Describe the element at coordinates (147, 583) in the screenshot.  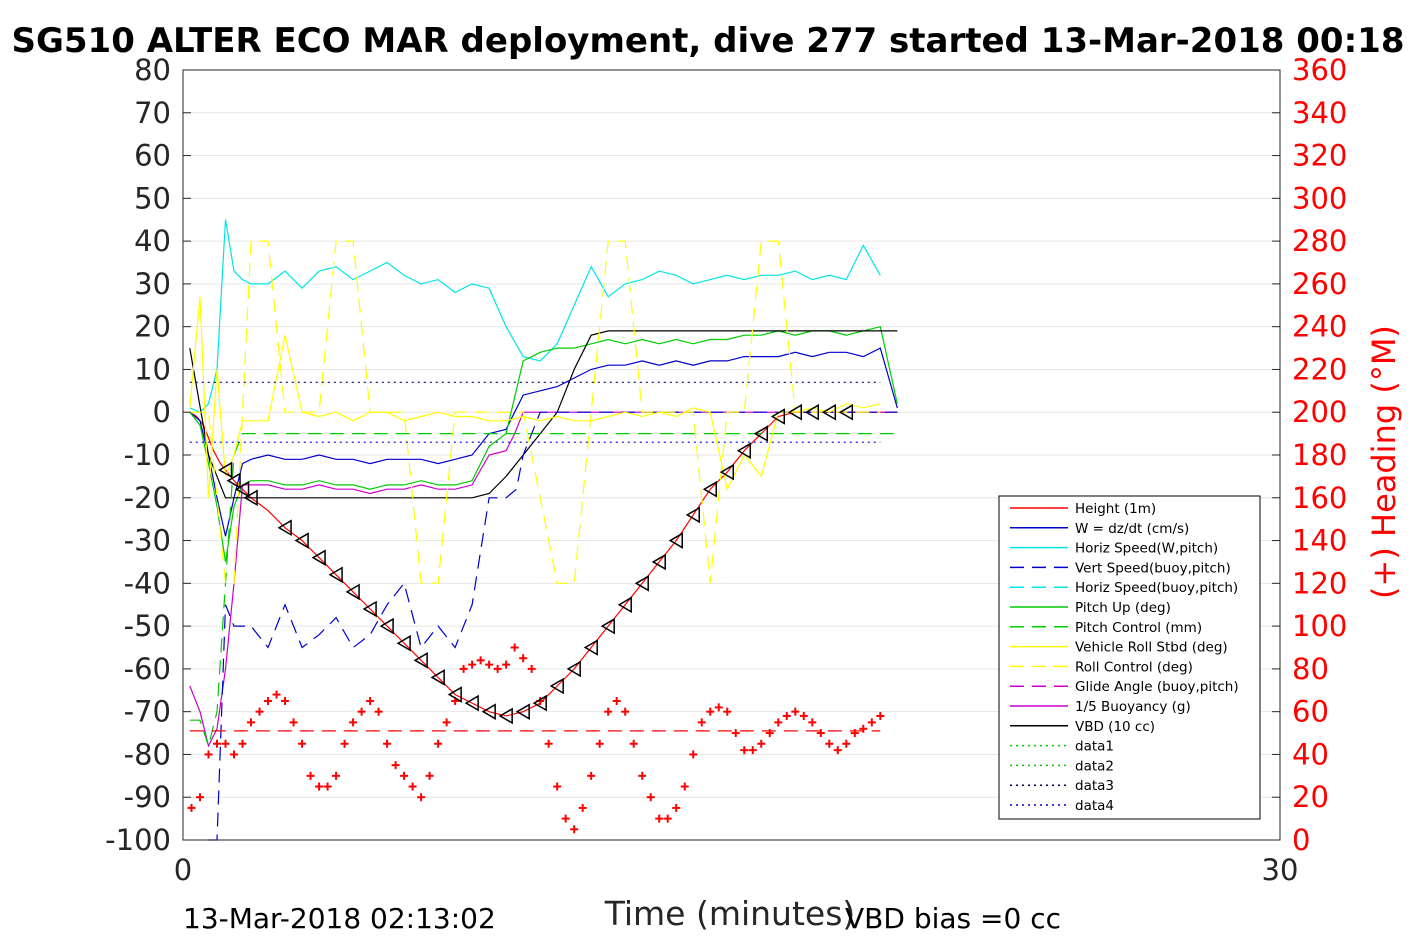
I see `y-tick-label-left: -40` at that location.